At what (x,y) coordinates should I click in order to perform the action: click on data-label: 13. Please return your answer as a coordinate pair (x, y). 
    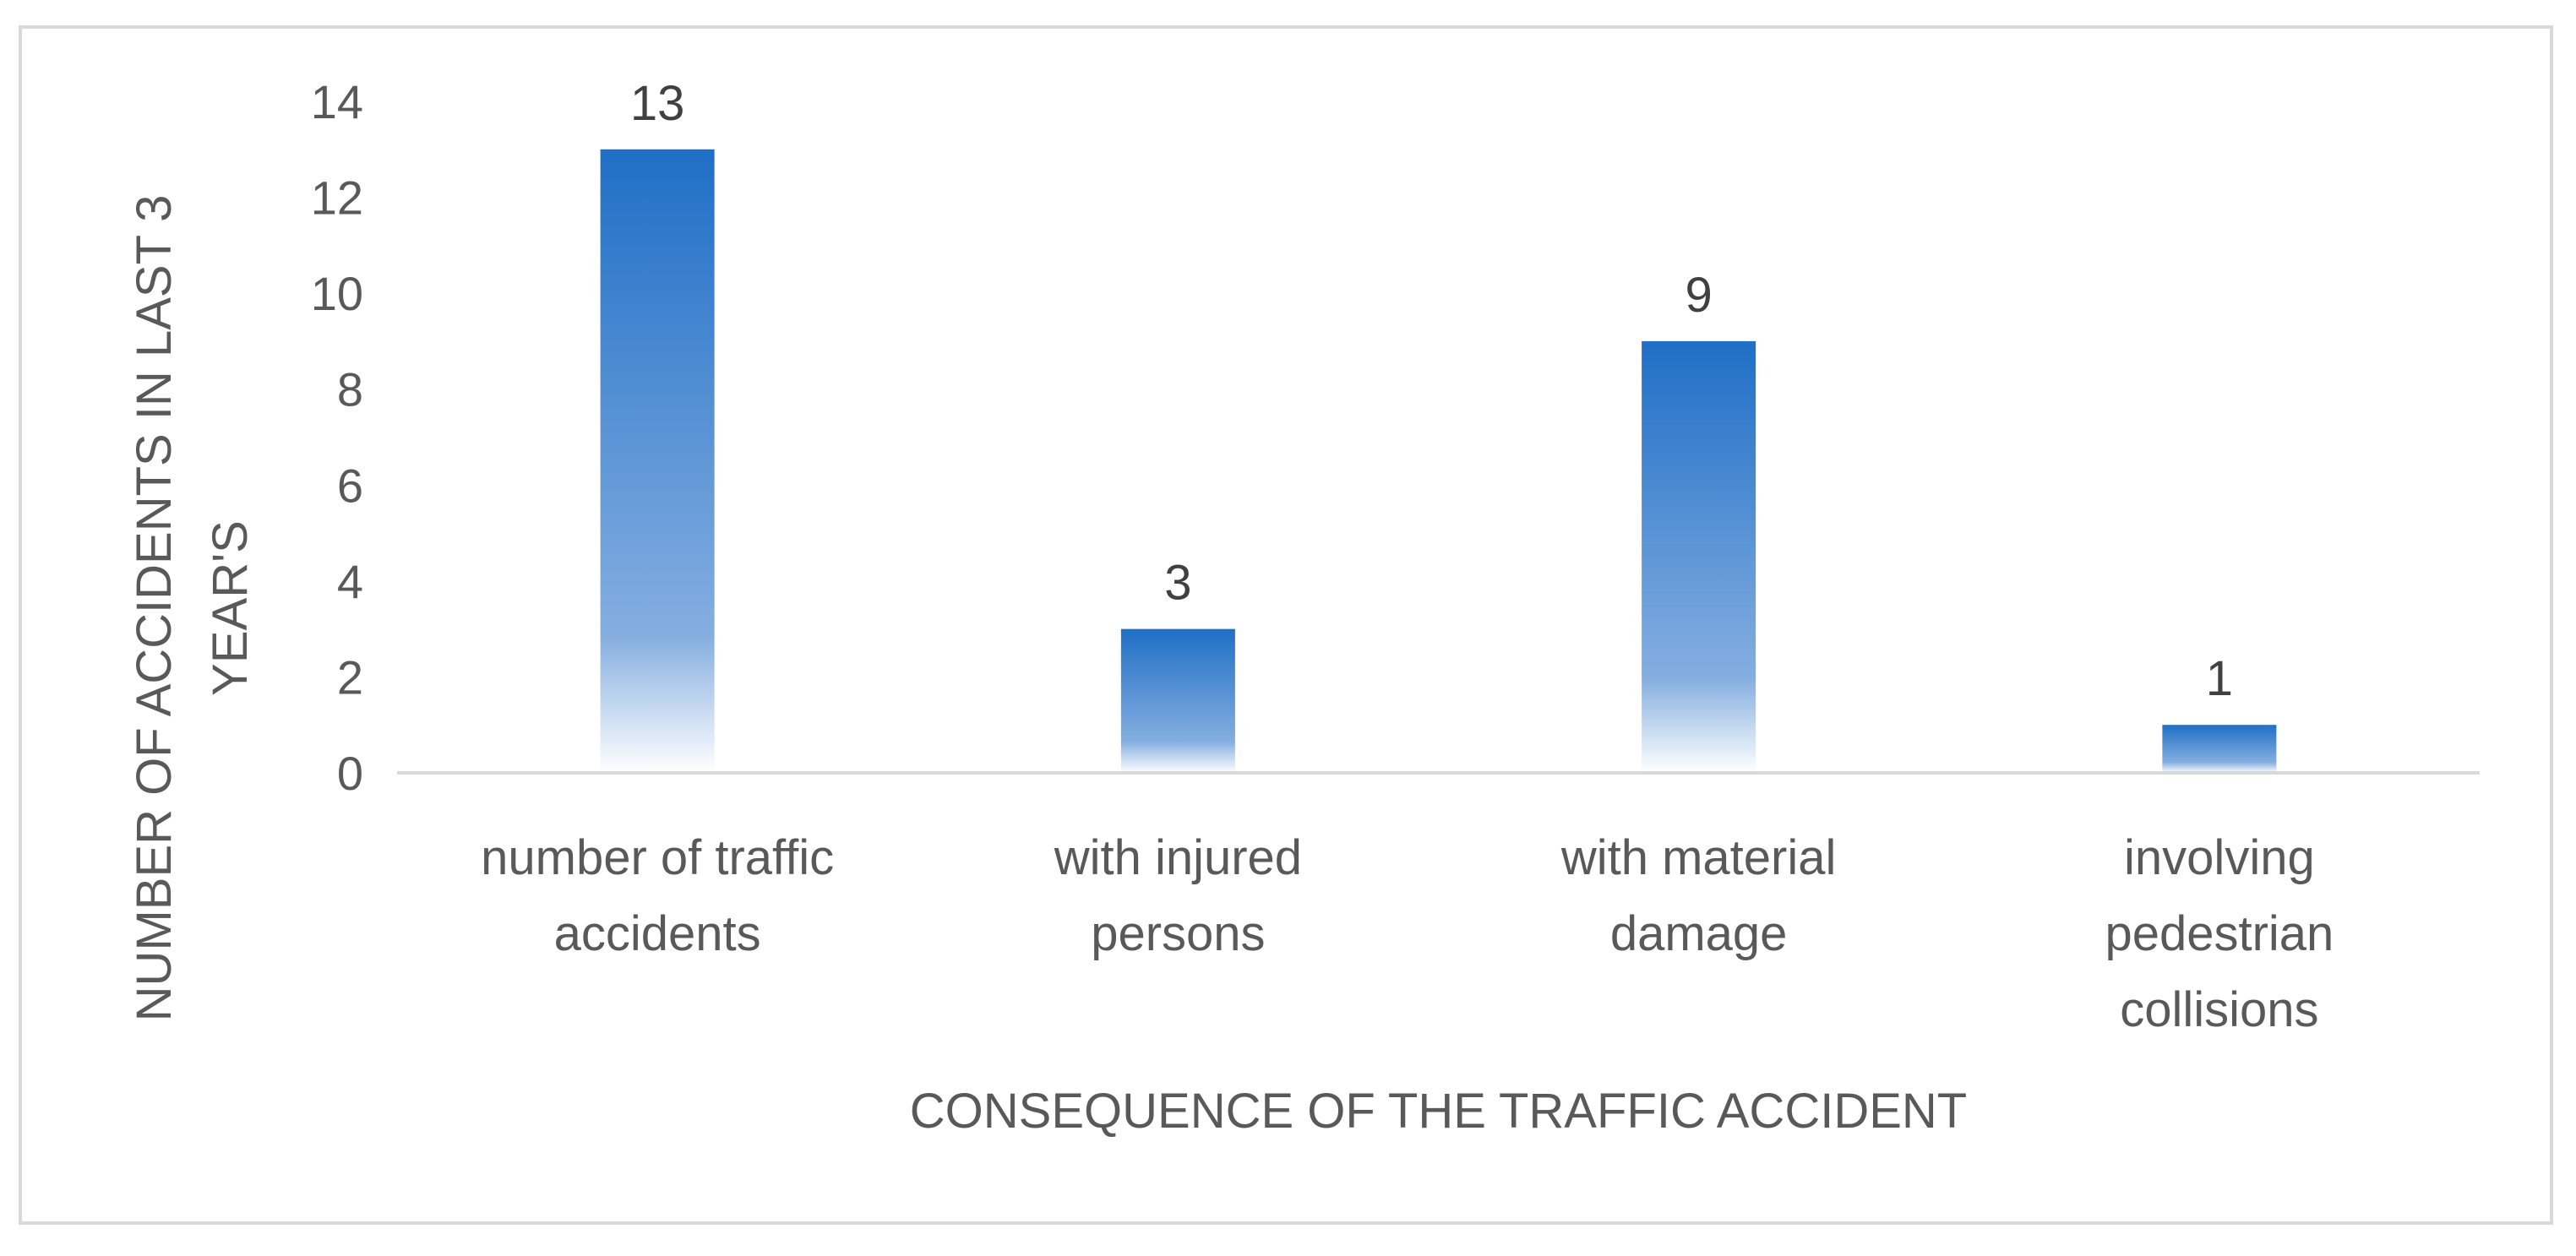
    Looking at the image, I should click on (657, 103).